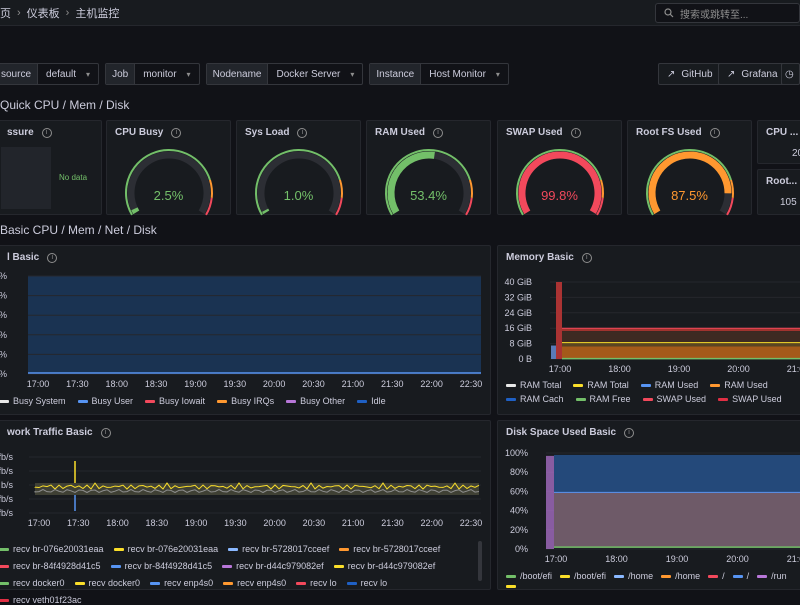 This screenshot has width=800, height=605. What do you see at coordinates (5, 13) in the screenshot?
I see `breadcrumb-home: 页` at bounding box center [5, 13].